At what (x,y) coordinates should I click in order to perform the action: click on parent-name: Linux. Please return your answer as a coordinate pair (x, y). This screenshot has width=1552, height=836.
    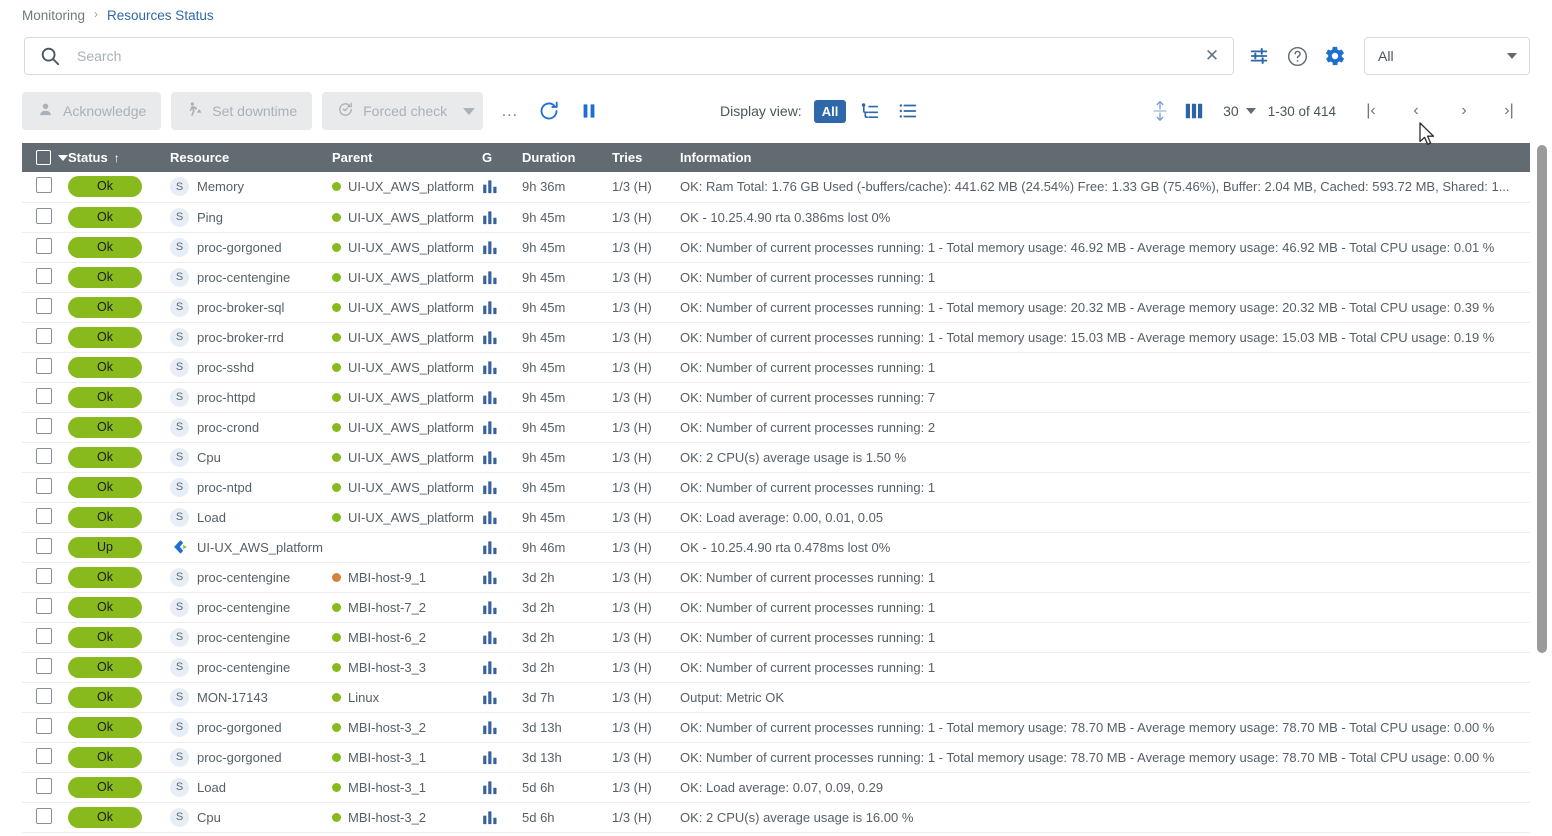
    Looking at the image, I should click on (364, 697).